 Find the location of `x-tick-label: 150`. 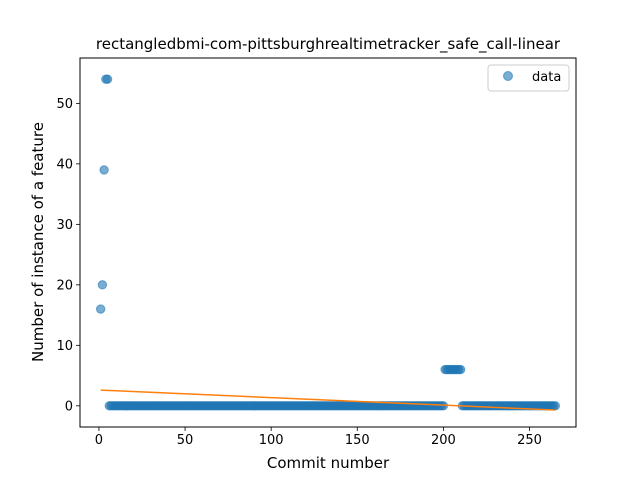

x-tick-label: 150 is located at coordinates (357, 440).